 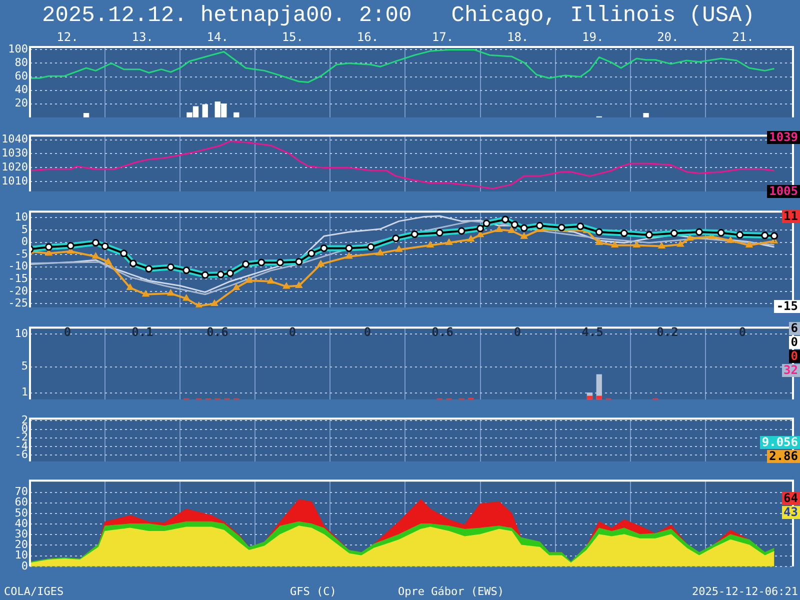 I want to click on y-tick-label: 1, so click(x=24, y=392).